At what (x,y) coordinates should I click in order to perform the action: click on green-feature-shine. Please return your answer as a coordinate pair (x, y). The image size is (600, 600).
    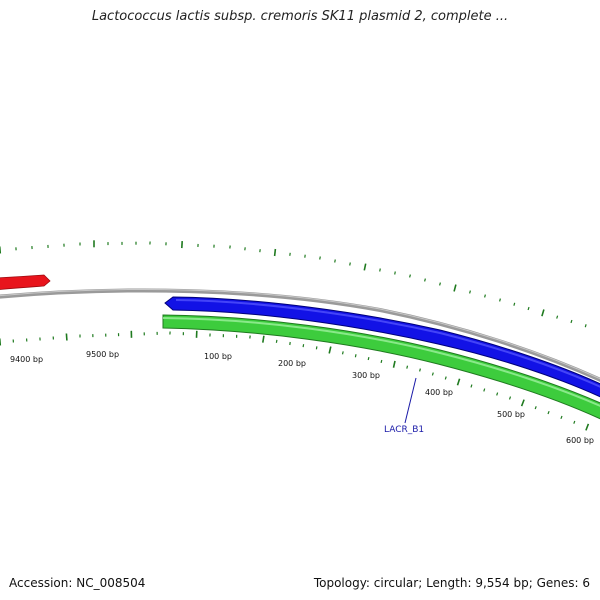
    Looking at the image, I should click on (381, 362).